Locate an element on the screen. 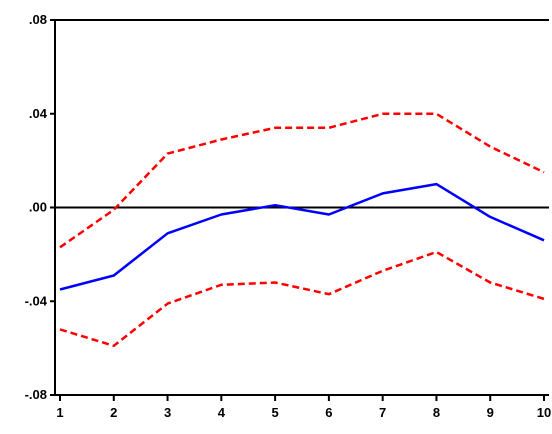 The height and width of the screenshot is (434, 552). x-tick-label: 4 is located at coordinates (222, 412).